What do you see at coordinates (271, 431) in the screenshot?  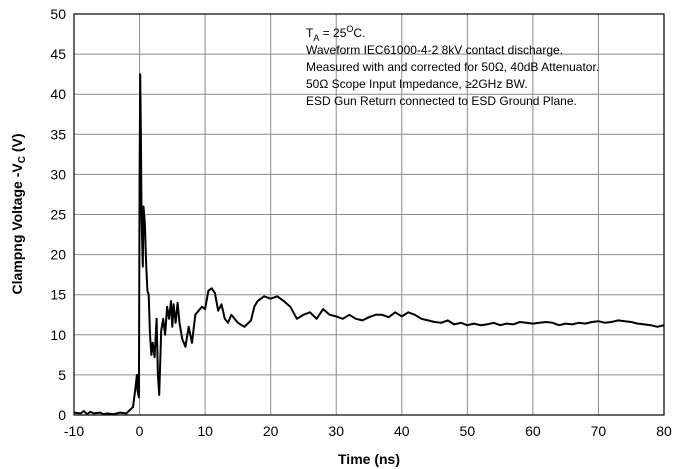 I see `x-tick-label: 20` at bounding box center [271, 431].